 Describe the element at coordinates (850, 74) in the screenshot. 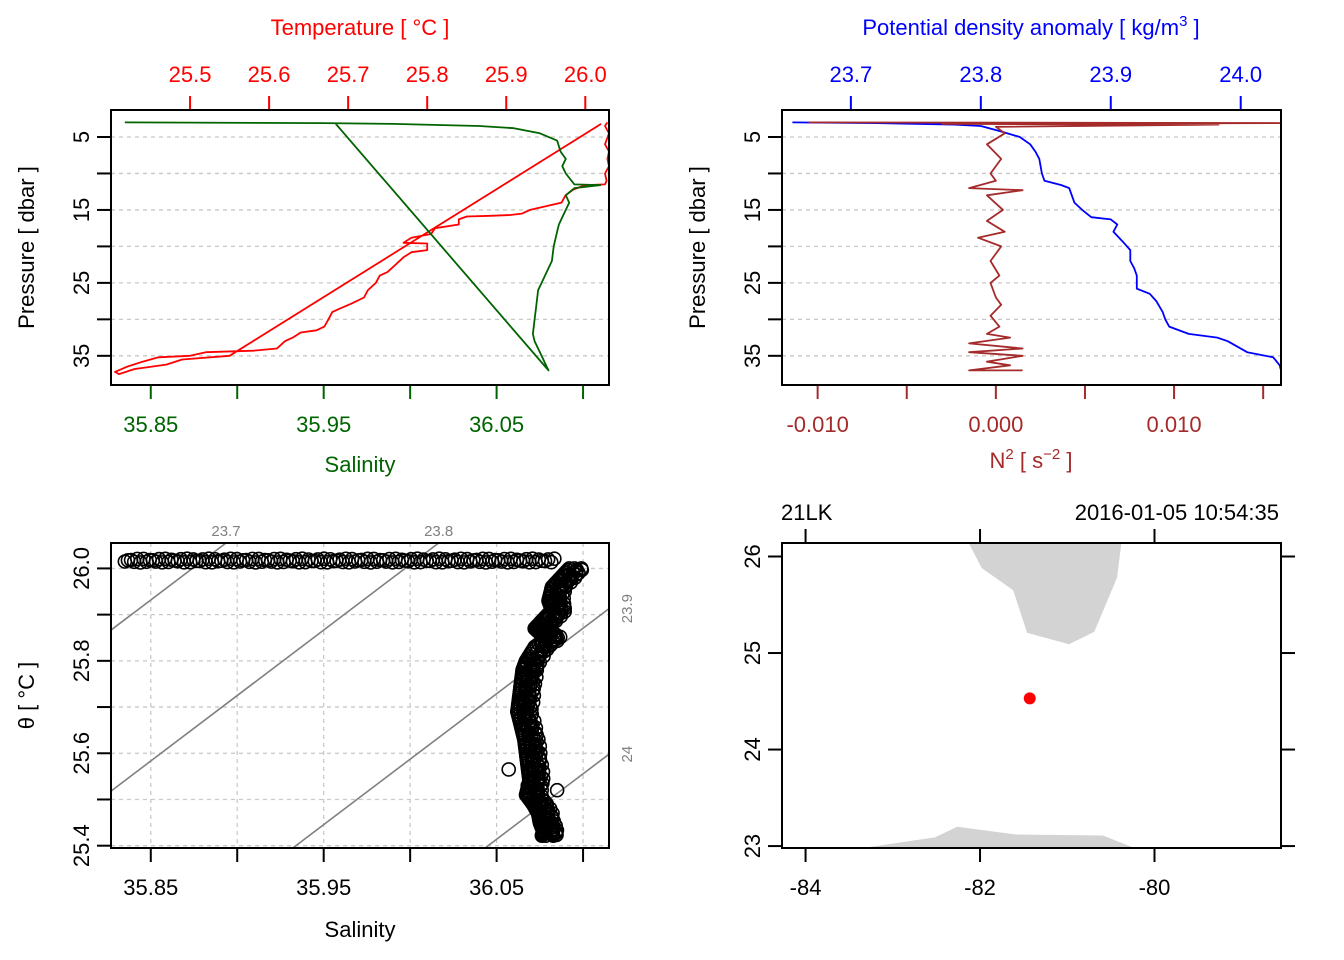

I see `top-tick-label: 23.7` at that location.